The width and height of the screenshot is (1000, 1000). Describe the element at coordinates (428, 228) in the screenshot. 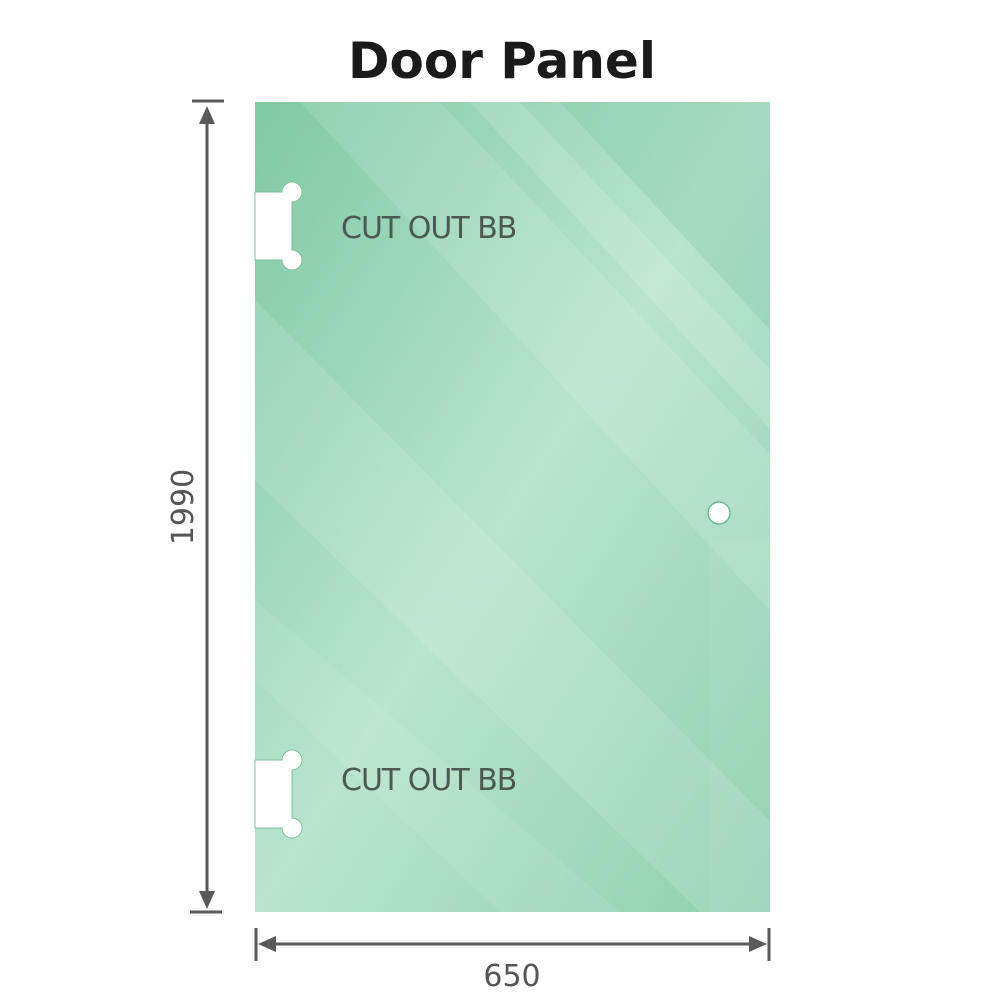

I see `cutout-top-label: CUT OUT BB` at that location.